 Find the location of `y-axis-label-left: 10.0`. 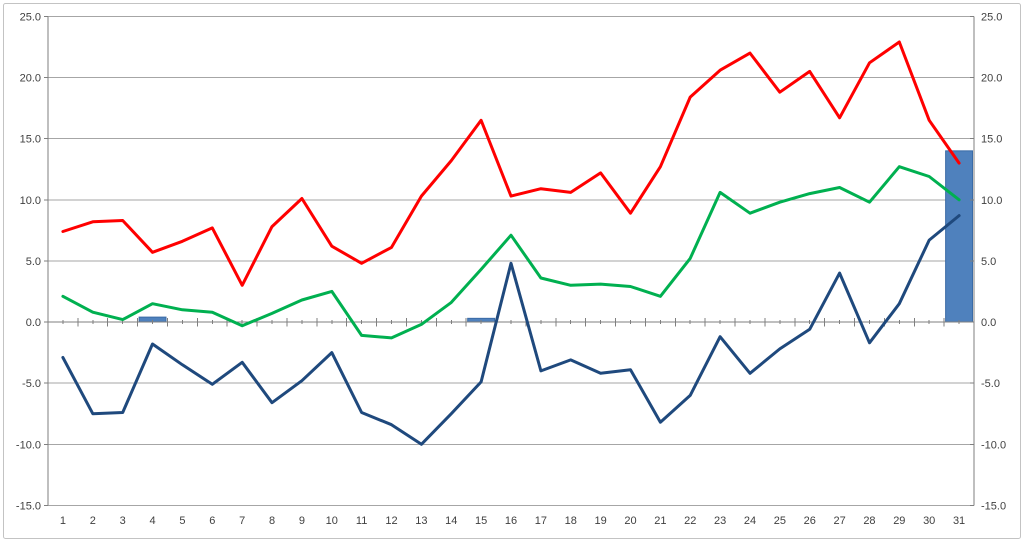

y-axis-label-left: 10.0 is located at coordinates (30, 201).